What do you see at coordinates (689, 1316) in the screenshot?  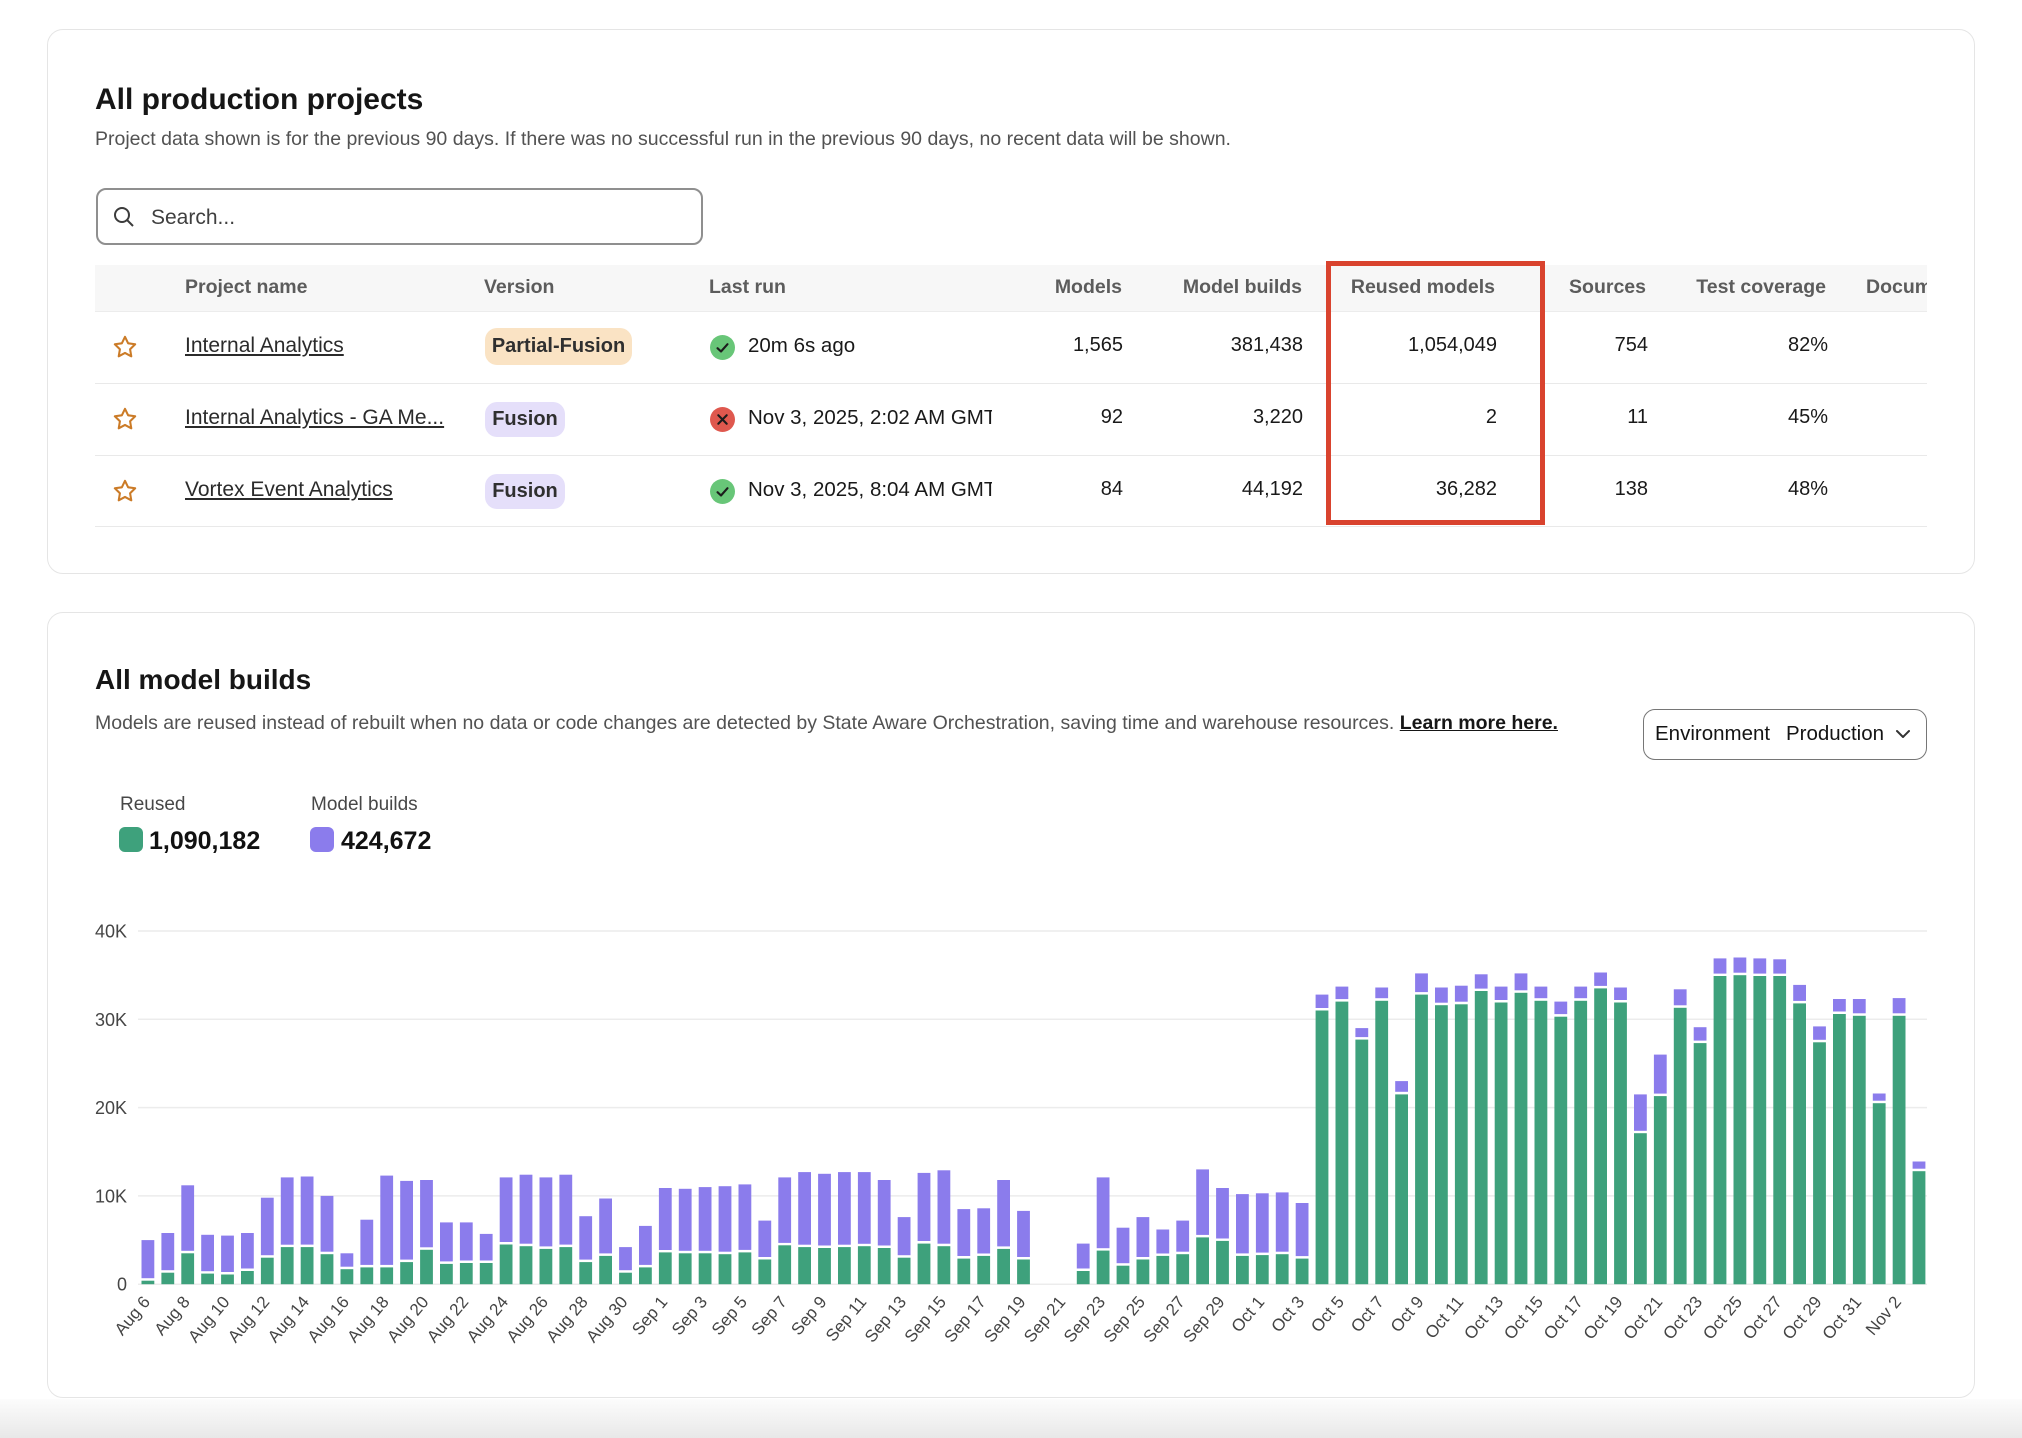 I see `svg-text: Sep 3` at bounding box center [689, 1316].